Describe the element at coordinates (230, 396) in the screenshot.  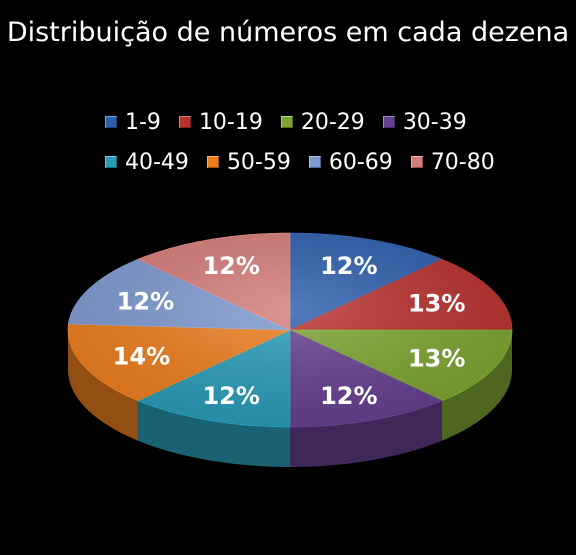
I see `pie-data-label-40-49: 12%` at that location.